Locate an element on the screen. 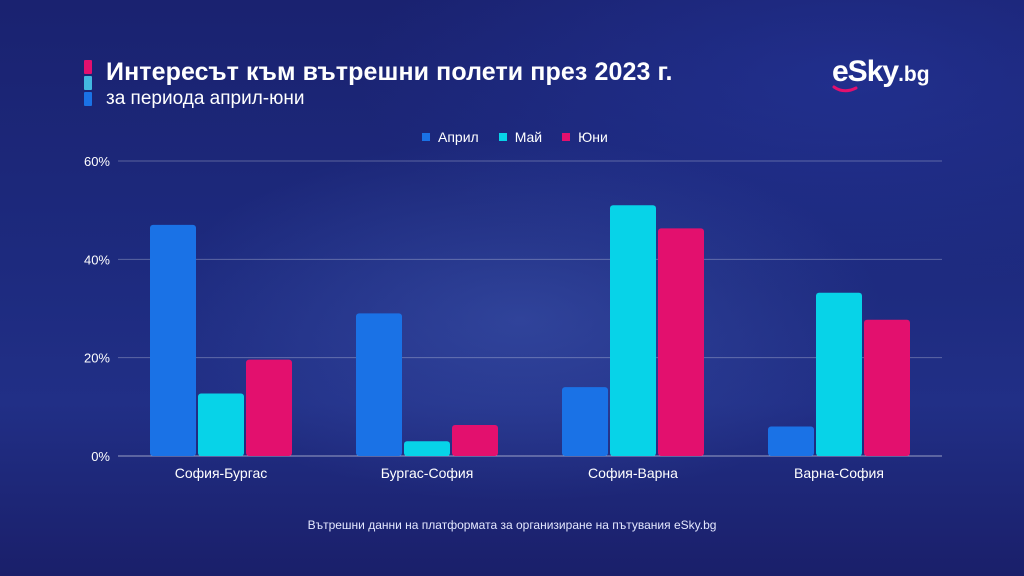  accent-bar-pink is located at coordinates (88, 67).